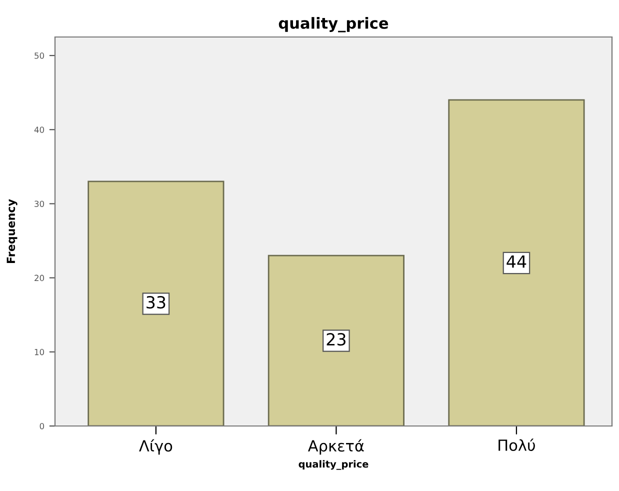 This screenshot has height=491, width=619. I want to click on data-label: 44, so click(516, 261).